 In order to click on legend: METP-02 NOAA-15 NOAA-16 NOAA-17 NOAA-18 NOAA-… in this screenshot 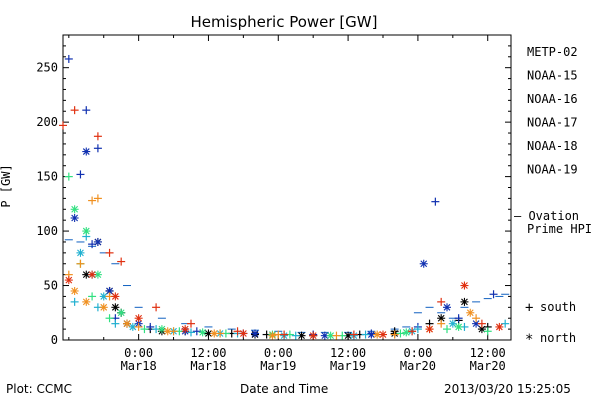, I will do `click(552, 111)`.